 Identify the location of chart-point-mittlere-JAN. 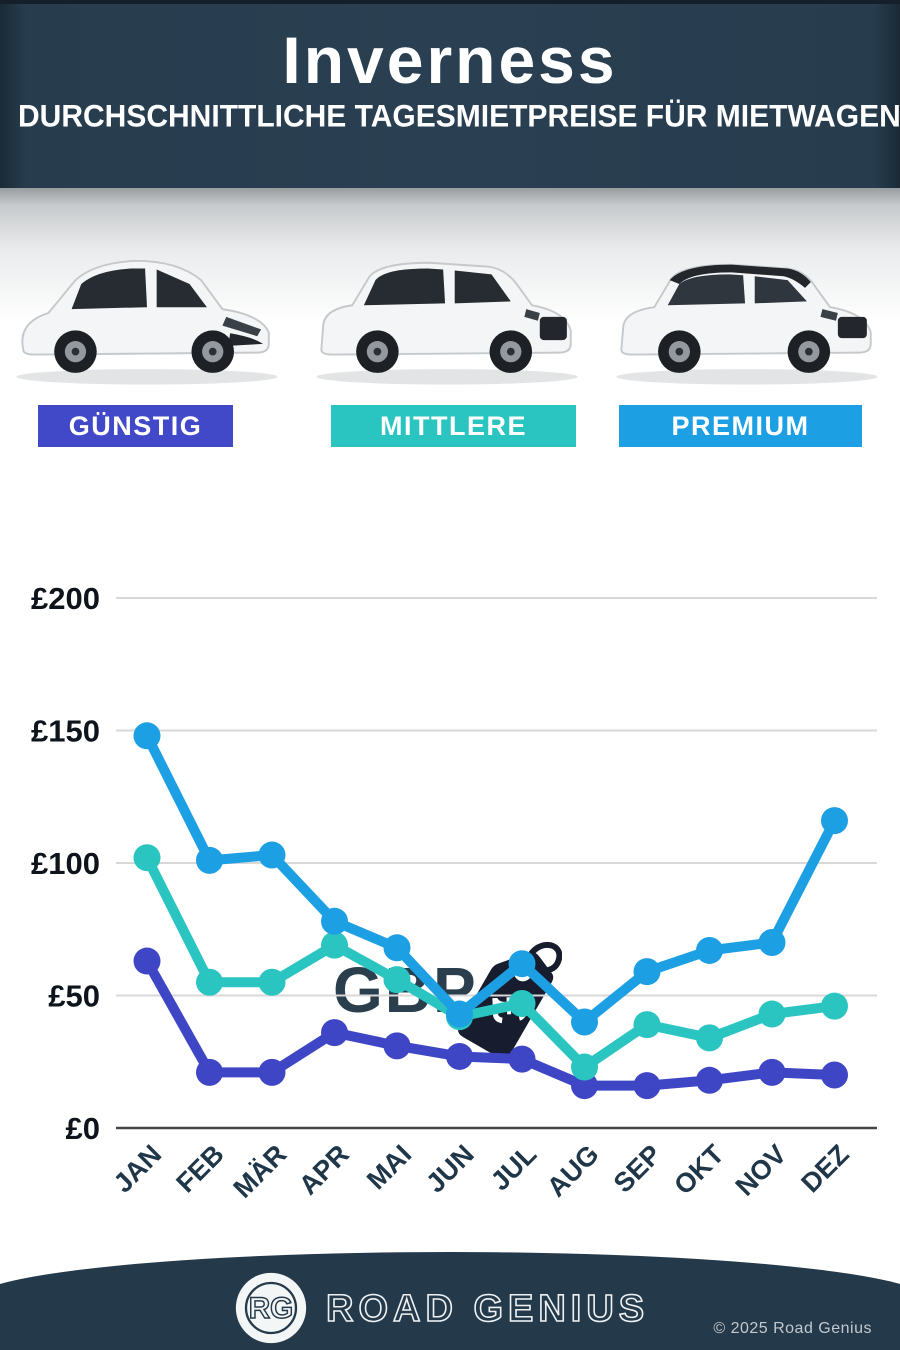
(147, 858).